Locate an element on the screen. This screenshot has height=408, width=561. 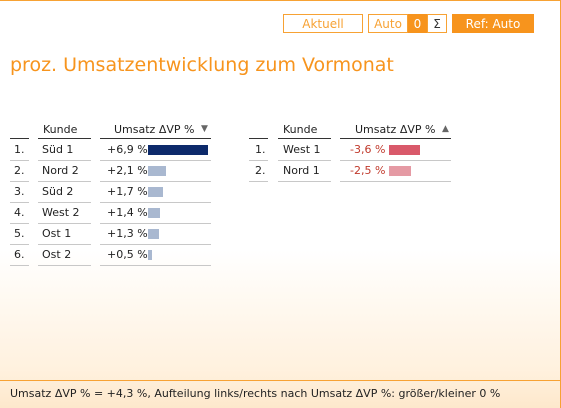
page-title: proz. Umsatzentwicklung zum Vormonat is located at coordinates (202, 65).